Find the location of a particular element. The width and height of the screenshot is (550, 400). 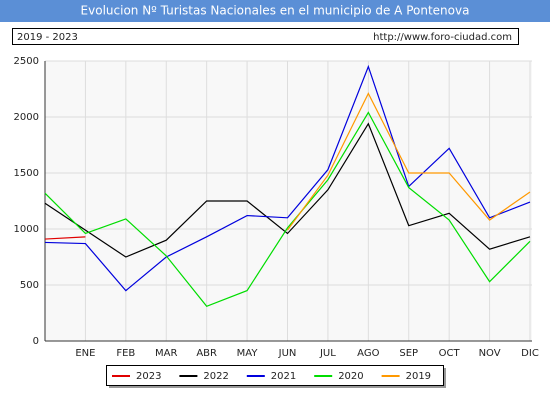

y-tick-label: 1000 is located at coordinates (26, 229).